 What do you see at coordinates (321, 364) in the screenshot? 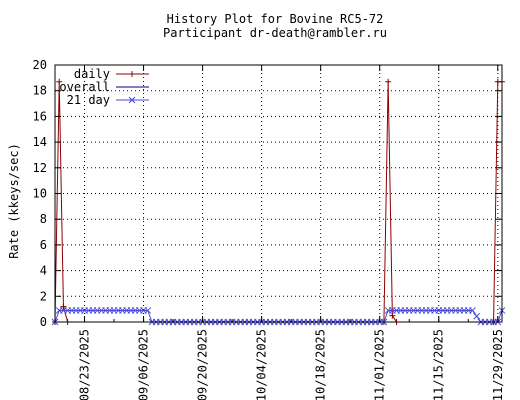
I see `x-tick-label: 10/18/2025` at bounding box center [321, 364].